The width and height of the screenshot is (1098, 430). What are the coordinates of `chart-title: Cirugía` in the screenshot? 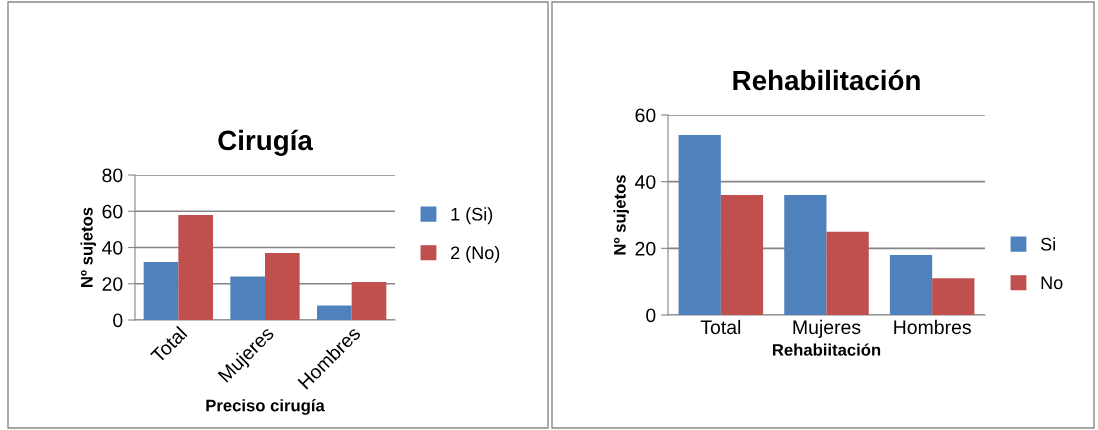 It's located at (266, 142).